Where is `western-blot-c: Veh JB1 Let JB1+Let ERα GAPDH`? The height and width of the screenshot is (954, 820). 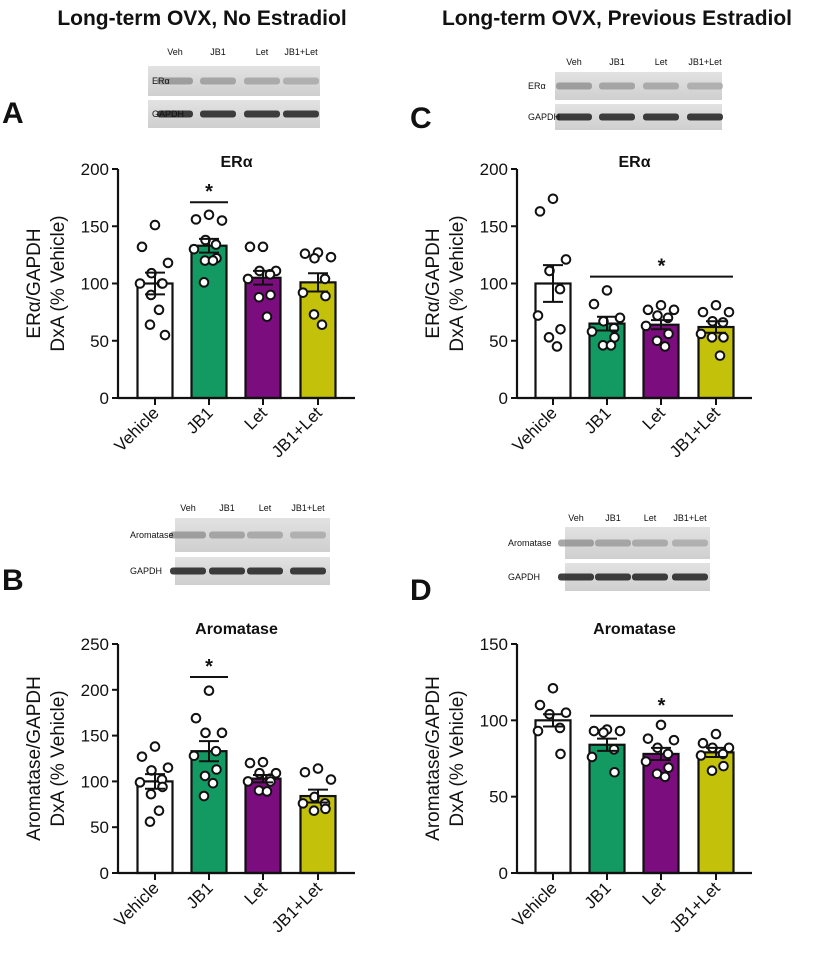 western-blot-c: Veh JB1 Let JB1+Let ERα GAPDH is located at coordinates (625, 93).